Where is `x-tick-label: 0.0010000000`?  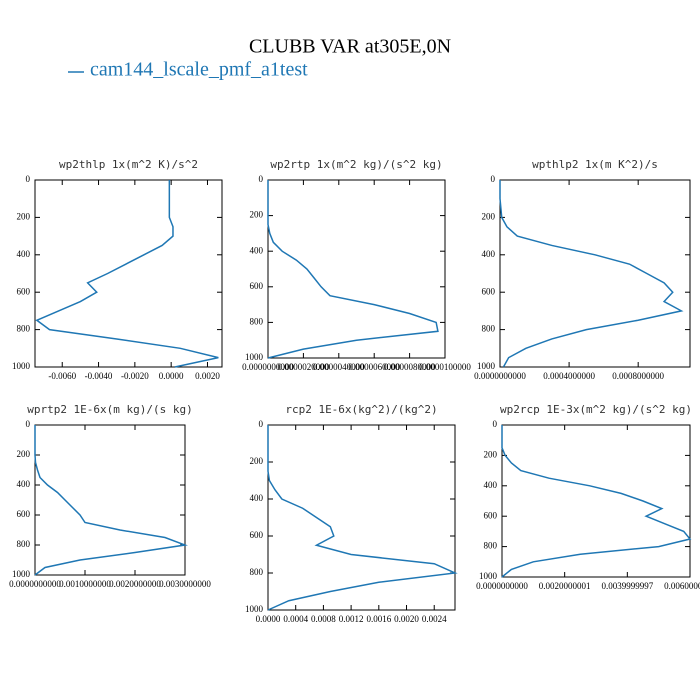
x-tick-label: 0.0010000000 is located at coordinates (85, 584).